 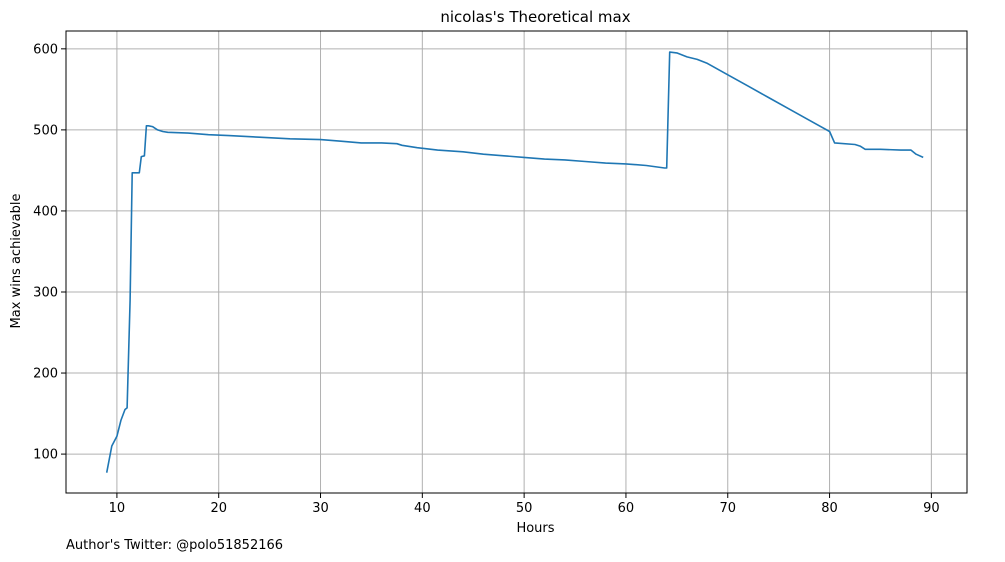 I want to click on x-tick-label: 40, so click(x=422, y=508).